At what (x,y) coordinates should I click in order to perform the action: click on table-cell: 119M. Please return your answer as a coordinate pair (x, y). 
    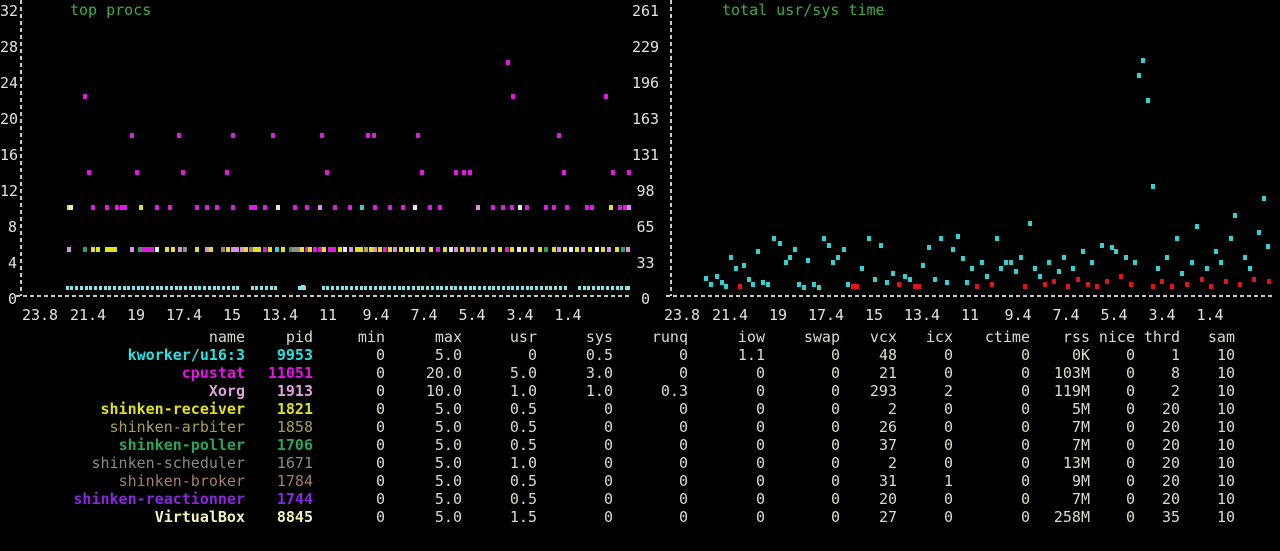
    Looking at the image, I should click on (1071, 391).